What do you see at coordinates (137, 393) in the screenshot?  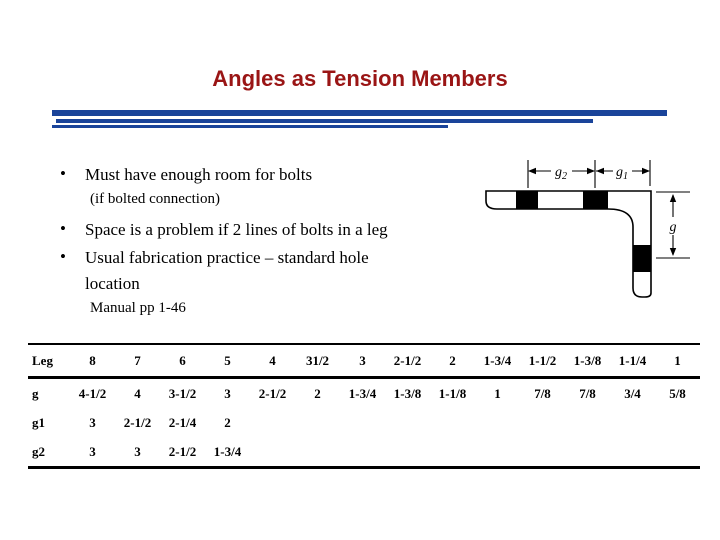 I see `table-cell: 4` at bounding box center [137, 393].